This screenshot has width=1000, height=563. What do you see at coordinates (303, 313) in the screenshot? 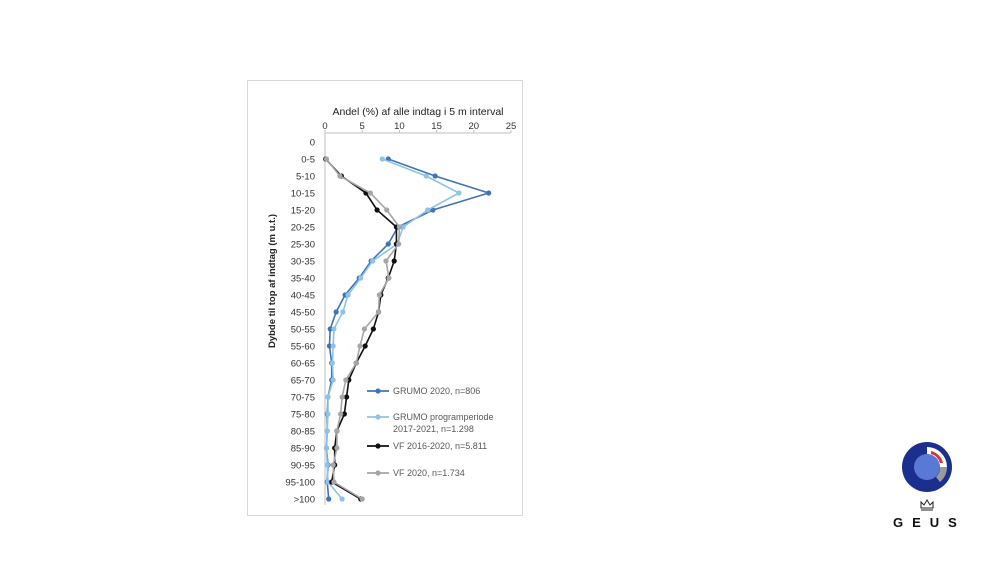
I see `y-tick-label: 45-50` at bounding box center [303, 313].